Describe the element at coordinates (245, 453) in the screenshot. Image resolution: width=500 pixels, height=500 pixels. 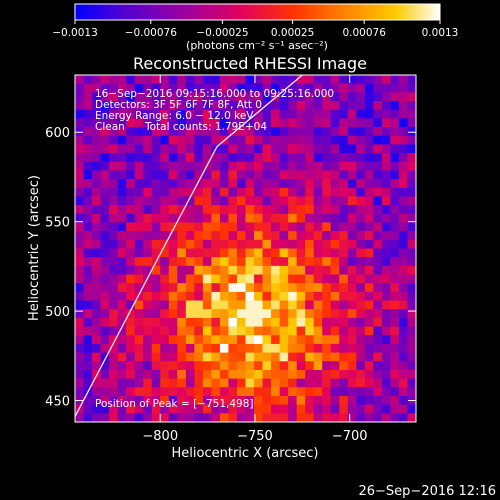
I see `x-axis-label: Heliocentric X (arcsec)` at that location.